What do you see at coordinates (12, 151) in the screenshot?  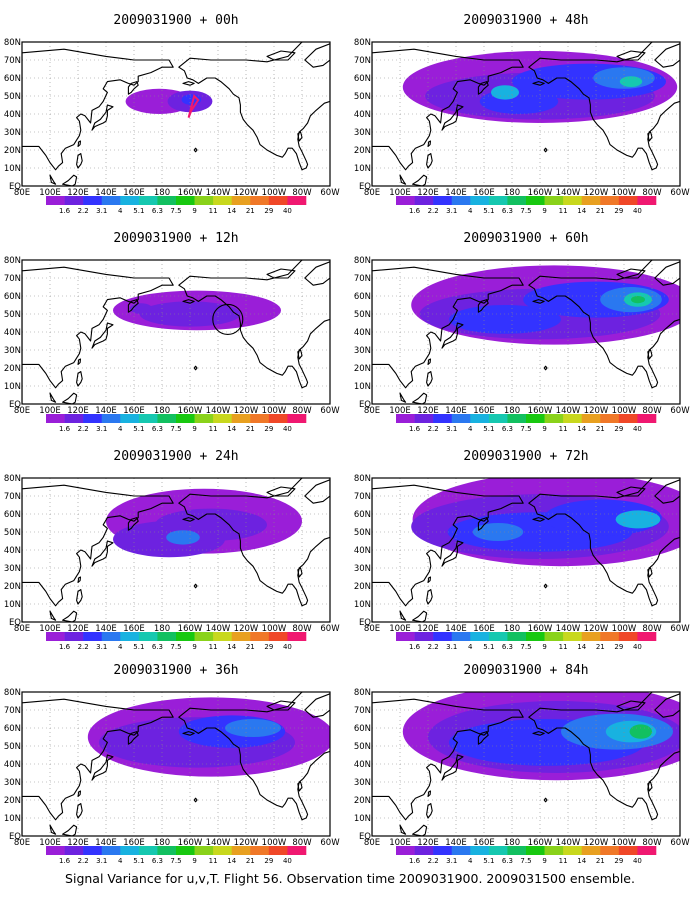 I see `lat-tick-label: 20N` at bounding box center [12, 151].